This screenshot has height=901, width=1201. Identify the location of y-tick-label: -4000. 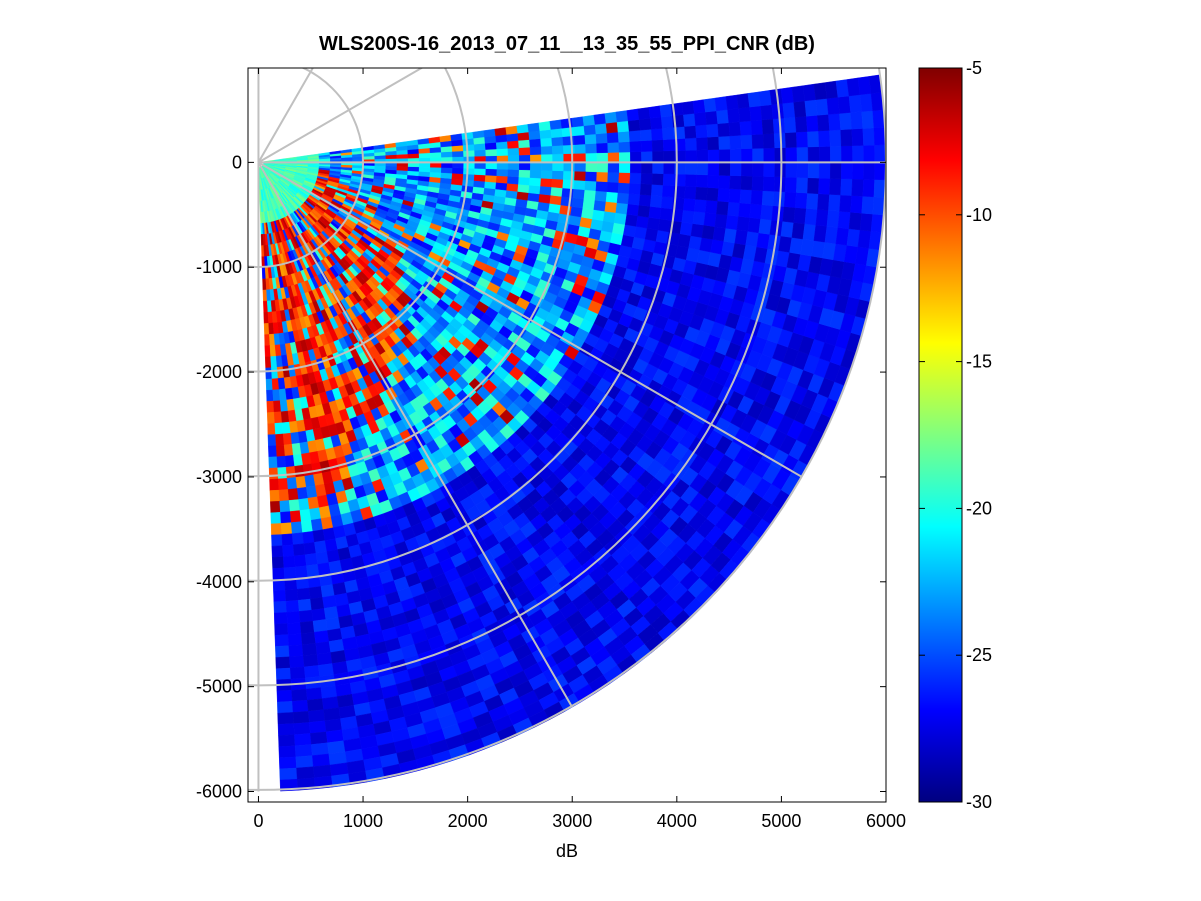
(219, 582).